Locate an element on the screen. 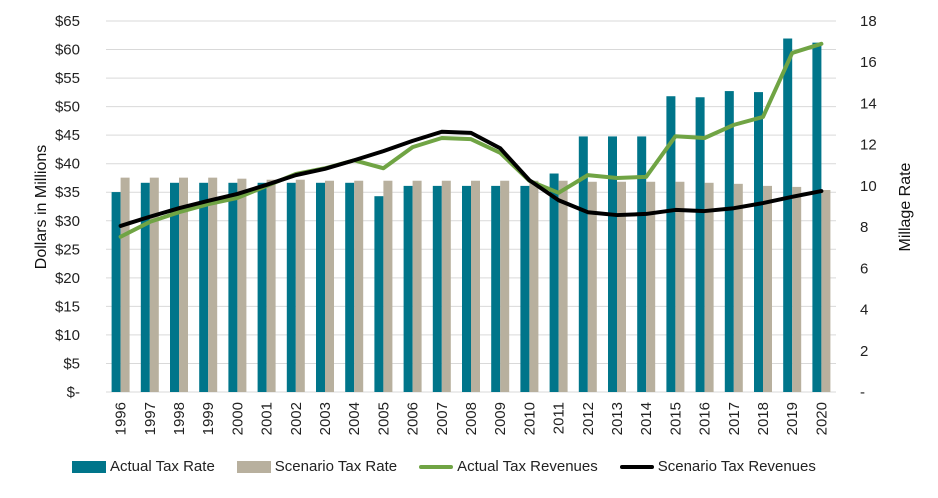 Image resolution: width=938 pixels, height=498 pixels. left-axis-tick-label: $15 is located at coordinates (67, 306).